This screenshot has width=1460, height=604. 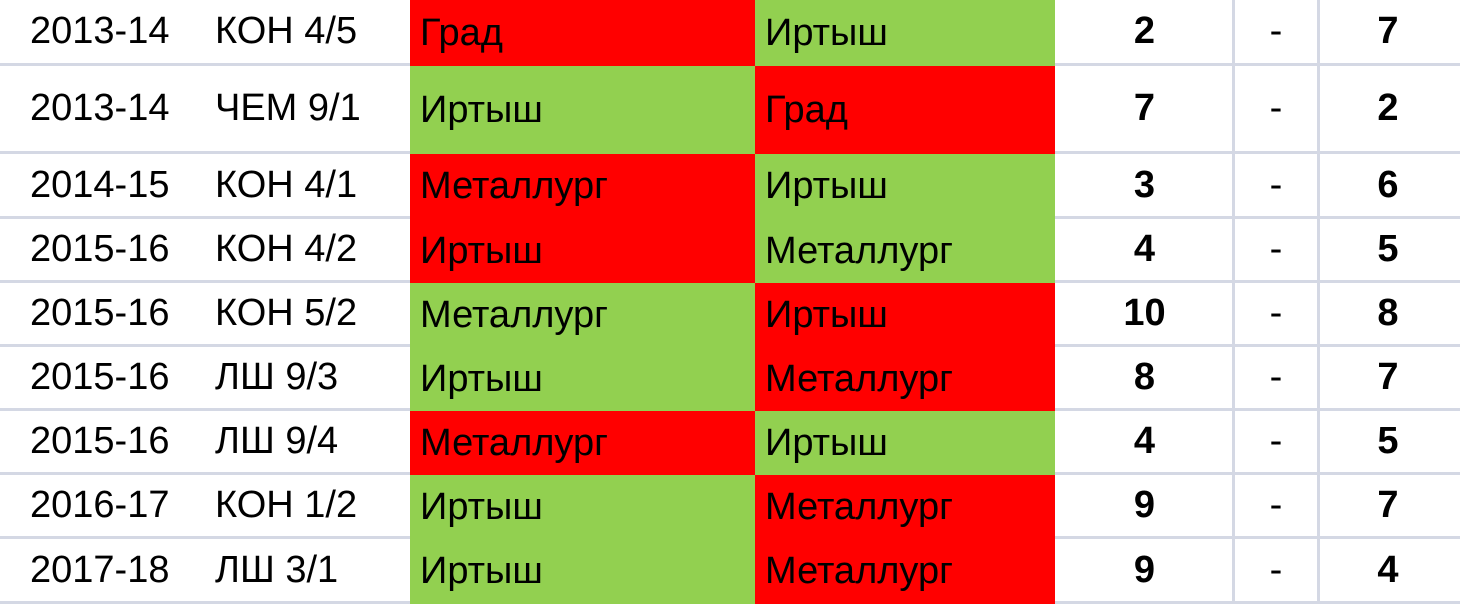 What do you see at coordinates (102, 507) in the screenshot?
I see `season-cell: 2016-17` at bounding box center [102, 507].